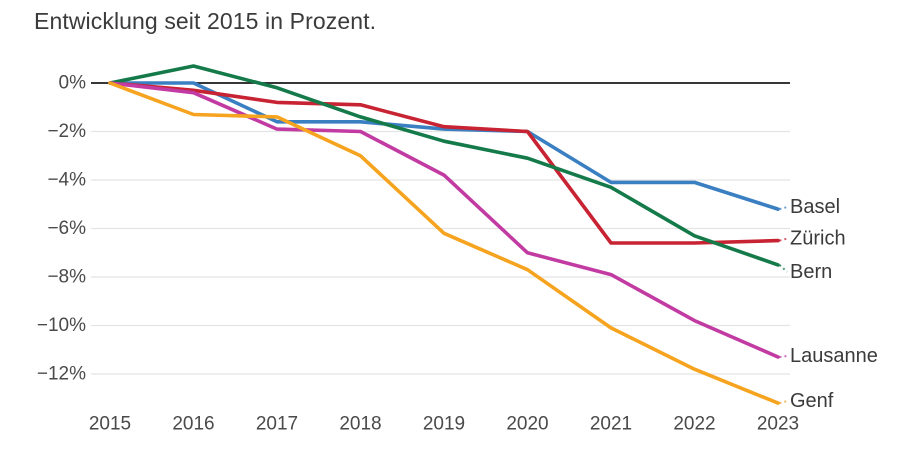 The image size is (900, 450). I want to click on series-label-basel: Basel, so click(815, 207).